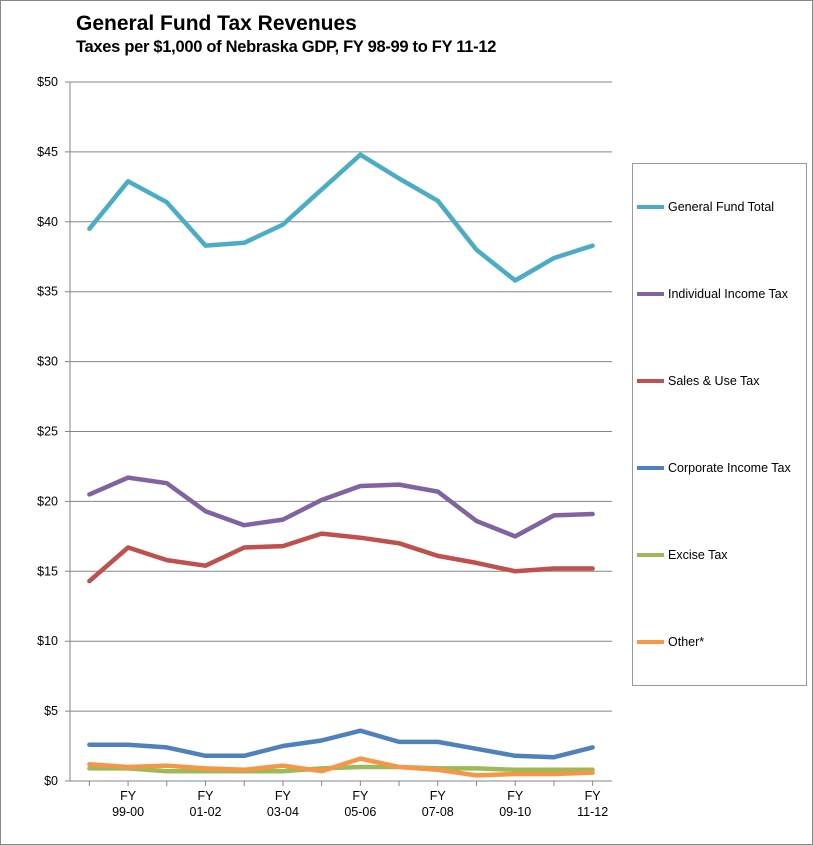  Describe the element at coordinates (341, 557) in the screenshot. I see `series-line-sales-use-tax` at that location.